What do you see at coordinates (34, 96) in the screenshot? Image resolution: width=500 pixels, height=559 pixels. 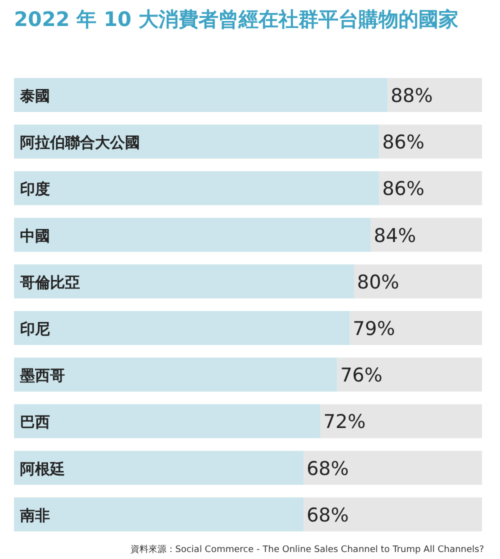 I see `y-tick-label: 泰國` at bounding box center [34, 96].